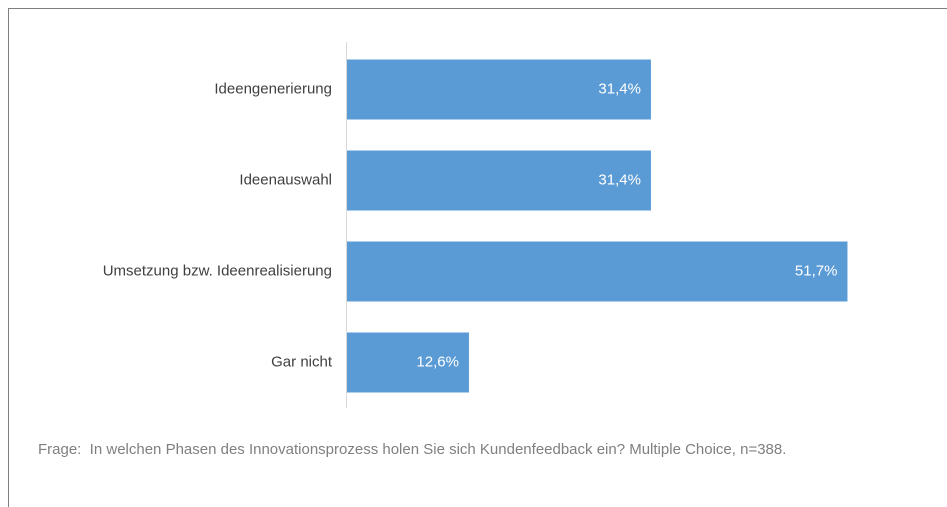 The image size is (947, 507). What do you see at coordinates (217, 270) in the screenshot?
I see `category-label: Umsetzung bzw. Ideenrealisierung` at bounding box center [217, 270].